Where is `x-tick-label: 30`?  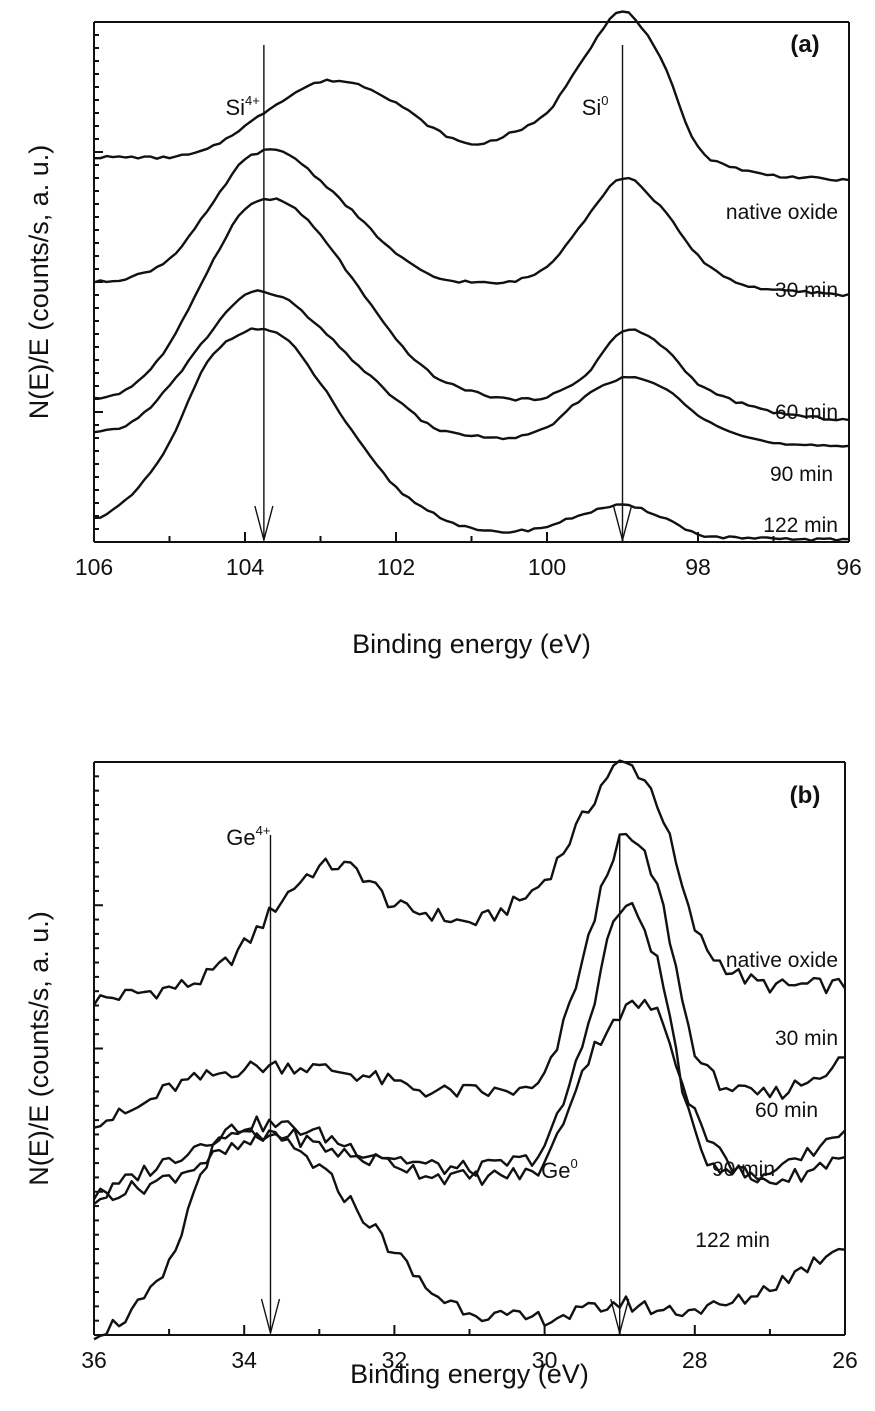
x-tick-label: 30 is located at coordinates (545, 1360).